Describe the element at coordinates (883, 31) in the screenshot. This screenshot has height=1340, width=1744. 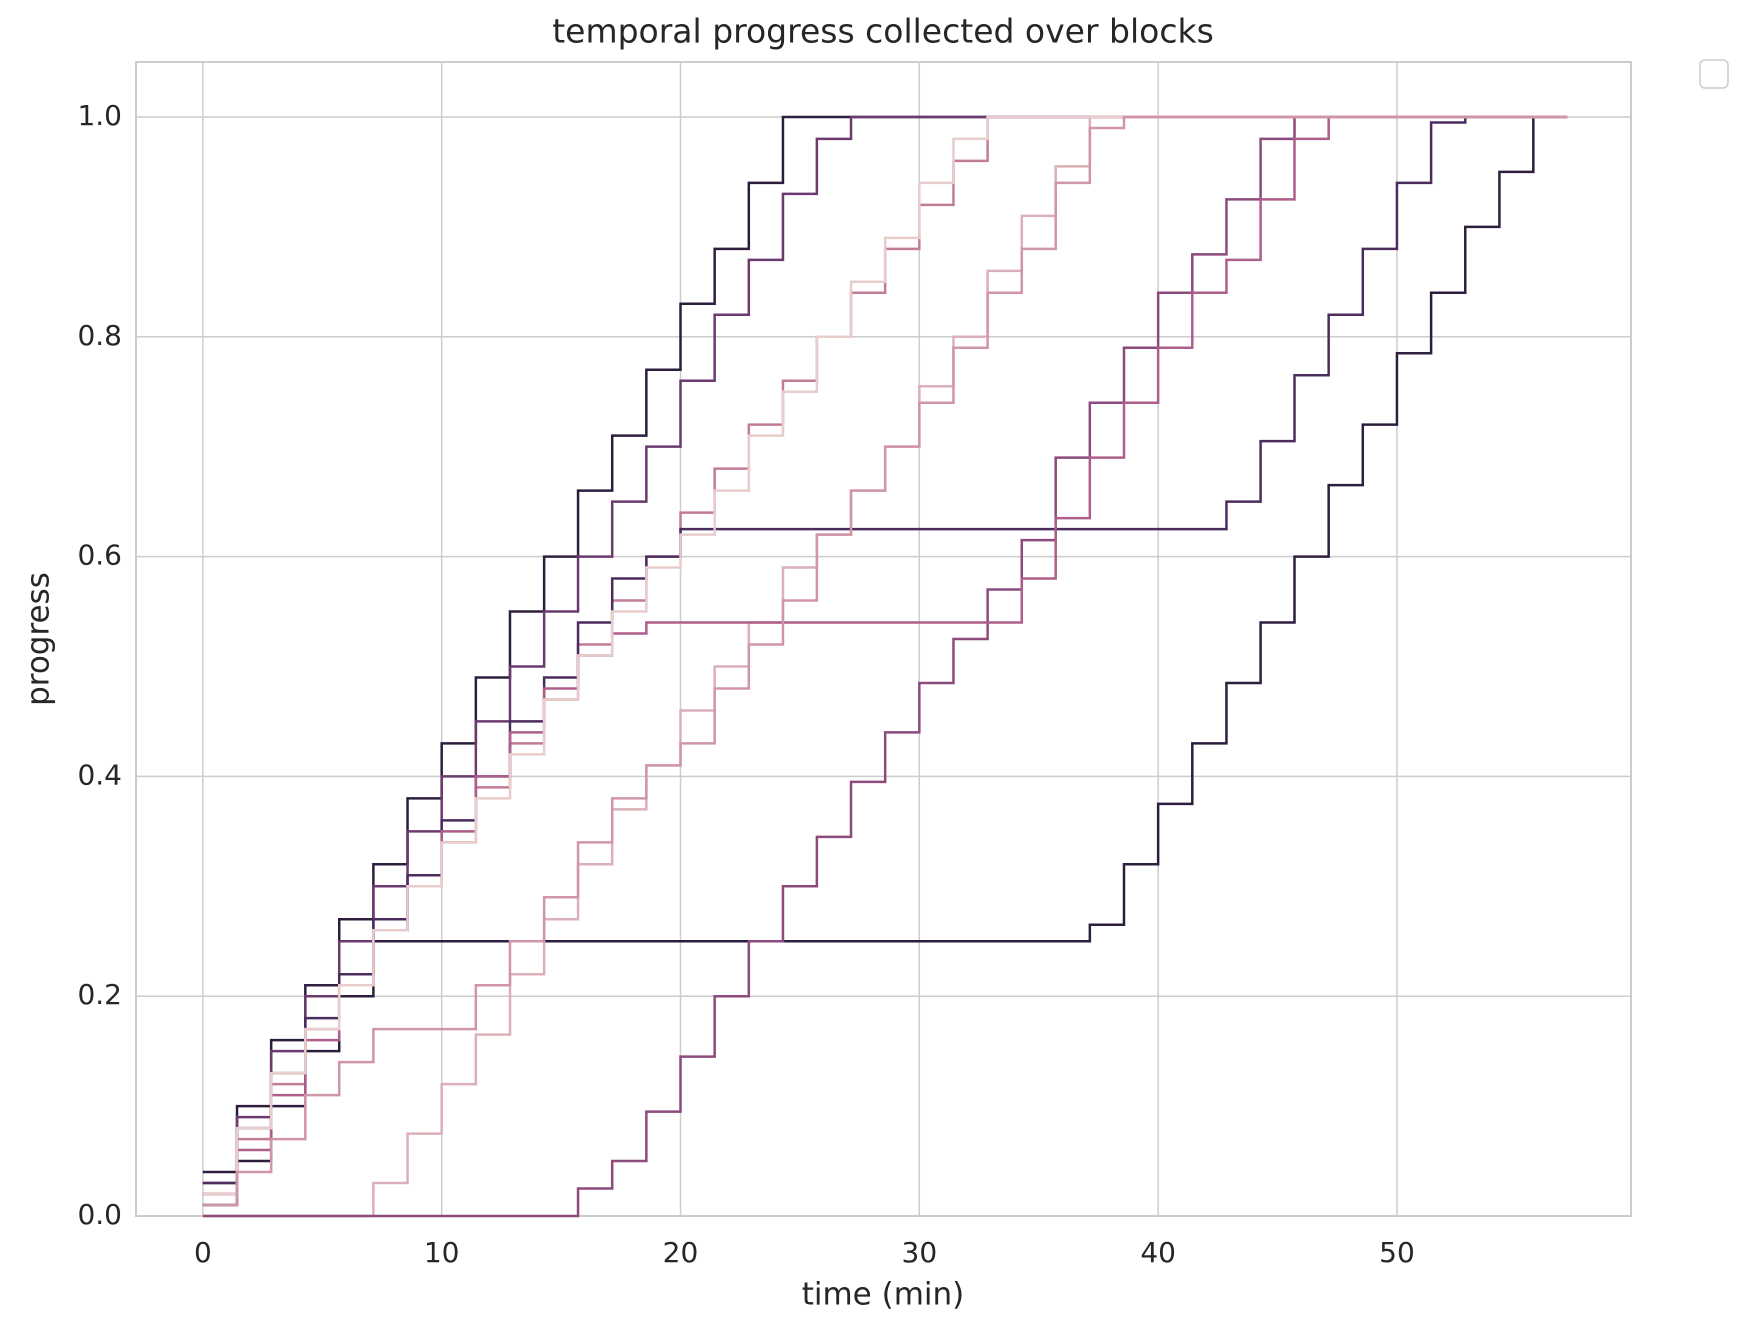
I see `chart-title: temporal progress collected over blocks` at that location.